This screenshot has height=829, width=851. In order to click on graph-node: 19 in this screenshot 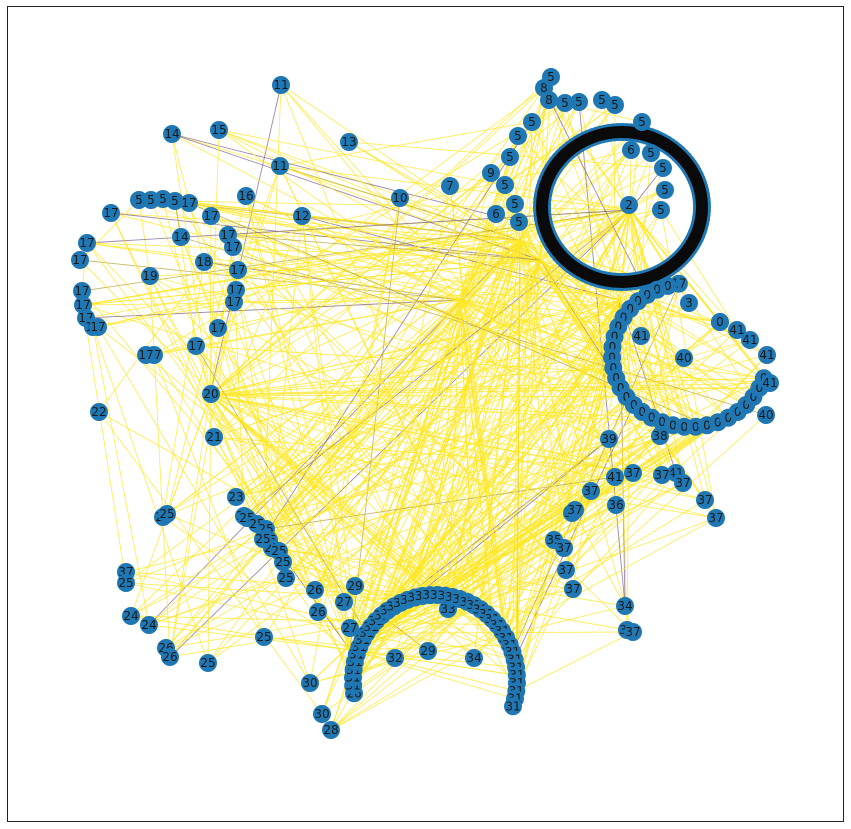, I will do `click(150, 276)`.